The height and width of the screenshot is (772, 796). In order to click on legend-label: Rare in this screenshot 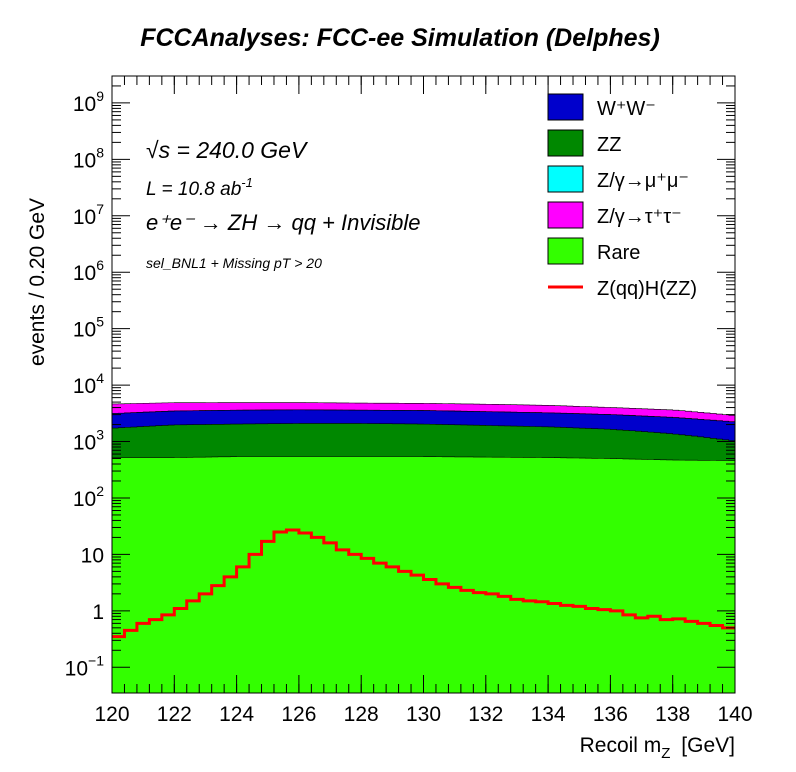, I will do `click(618, 253)`.